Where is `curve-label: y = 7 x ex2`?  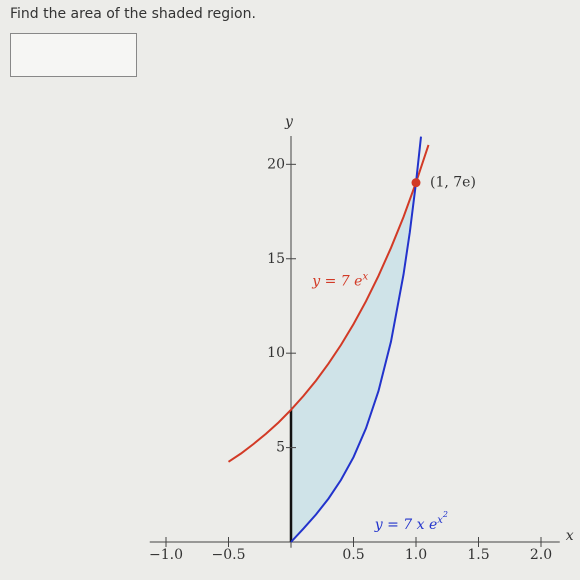 curve-label: y = 7 x ex2 is located at coordinates (411, 521).